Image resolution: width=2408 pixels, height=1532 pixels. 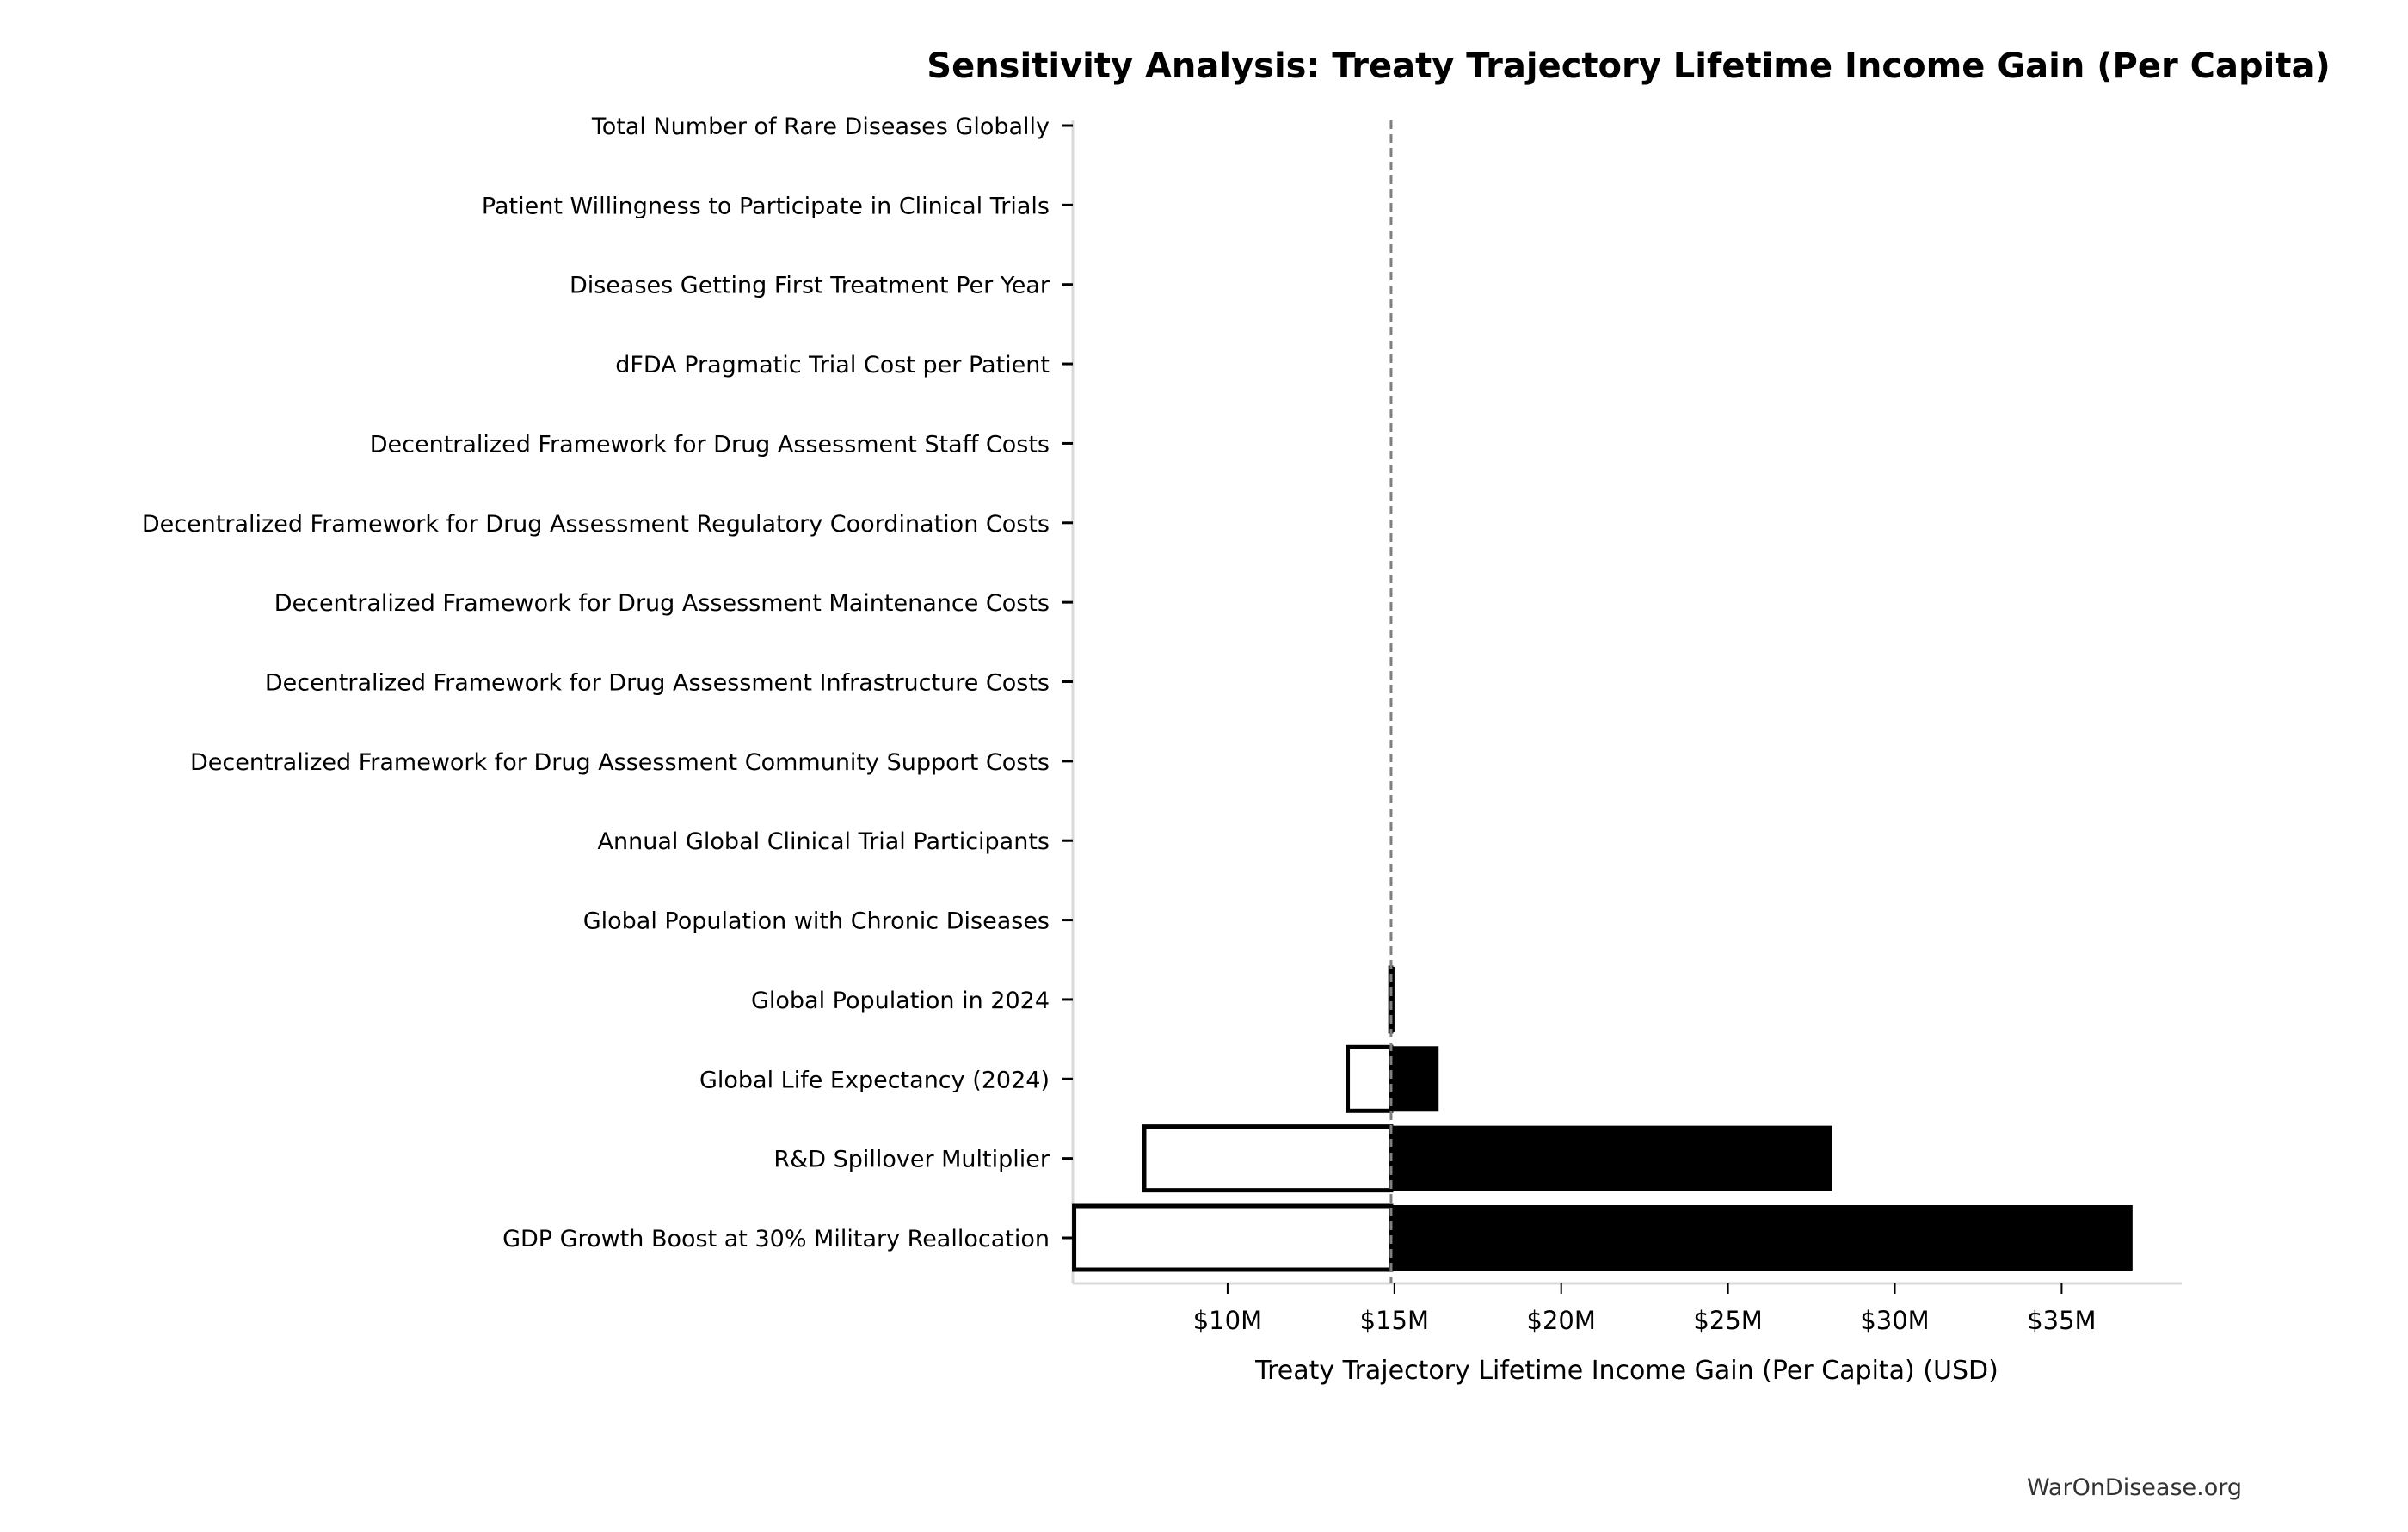 I want to click on y-tick-label: Global Population with Chronic Diseases, so click(x=816, y=921).